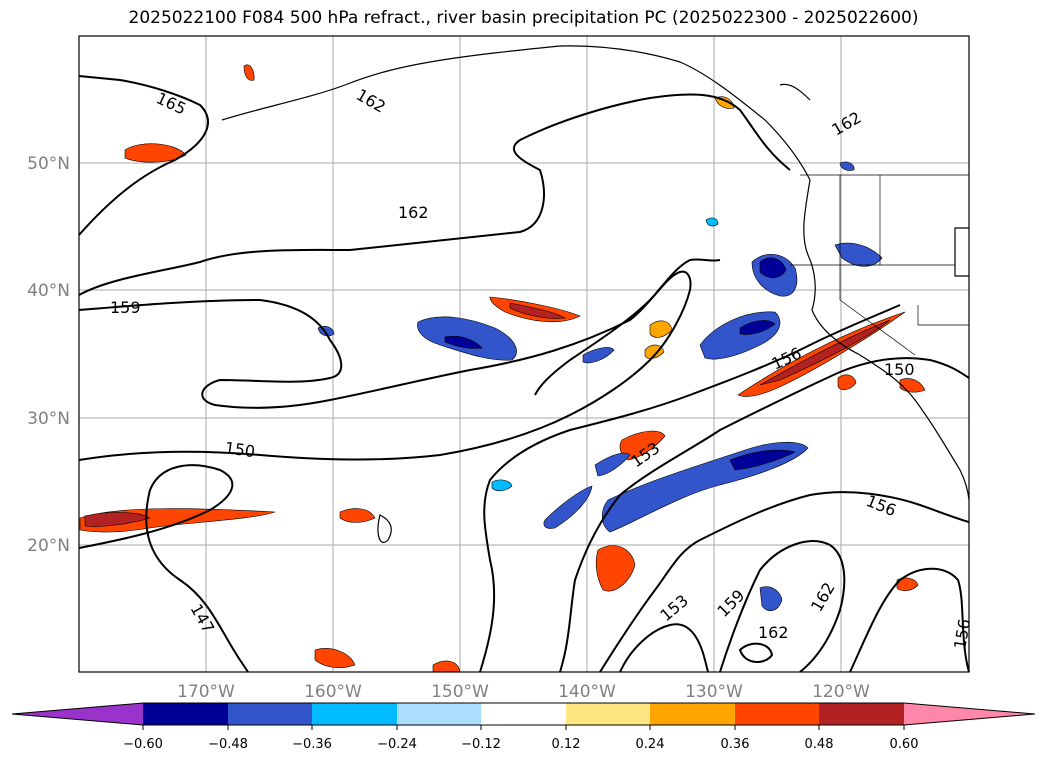 This screenshot has height=765, width=1047. Describe the element at coordinates (143, 744) in the screenshot. I see `colorbar-tick-label-0: −0.60` at that location.